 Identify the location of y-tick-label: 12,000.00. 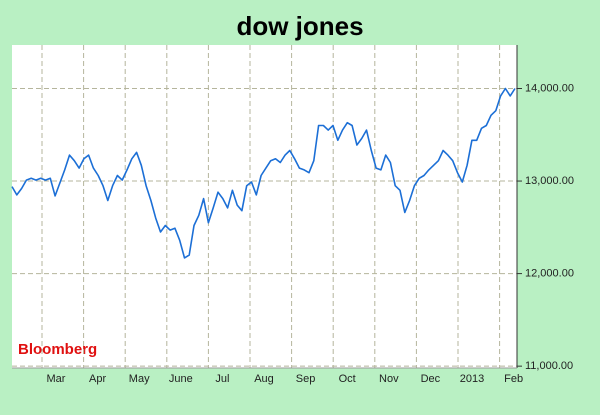
(549, 274).